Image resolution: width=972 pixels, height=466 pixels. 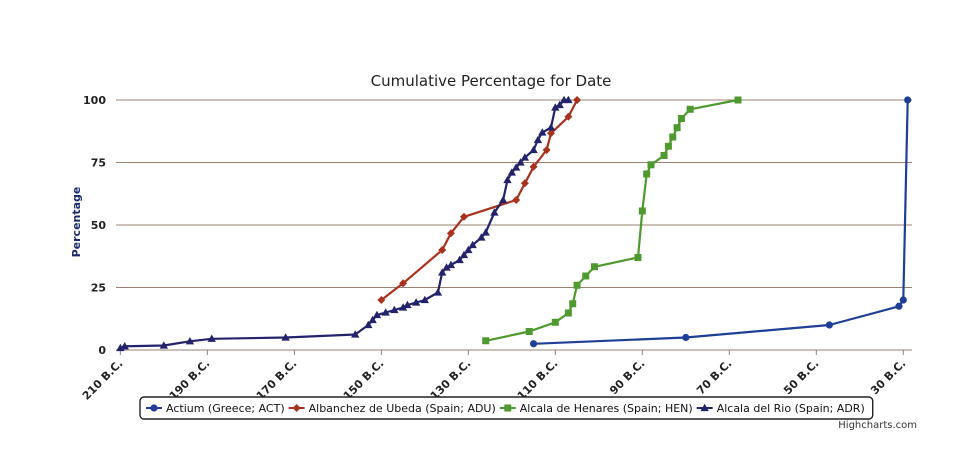 What do you see at coordinates (791, 408) in the screenshot?
I see `legend-label: Alcala del Rio (Spain; ADR)` at bounding box center [791, 408].